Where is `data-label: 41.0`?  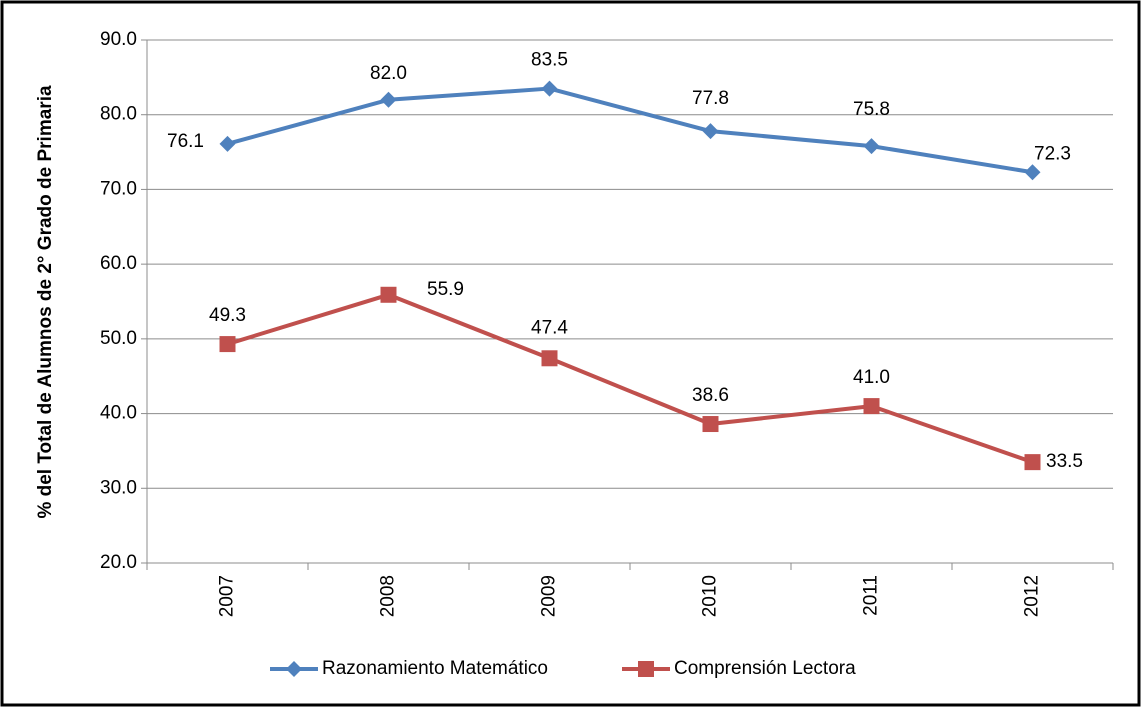
data-label: 41.0 is located at coordinates (871, 377).